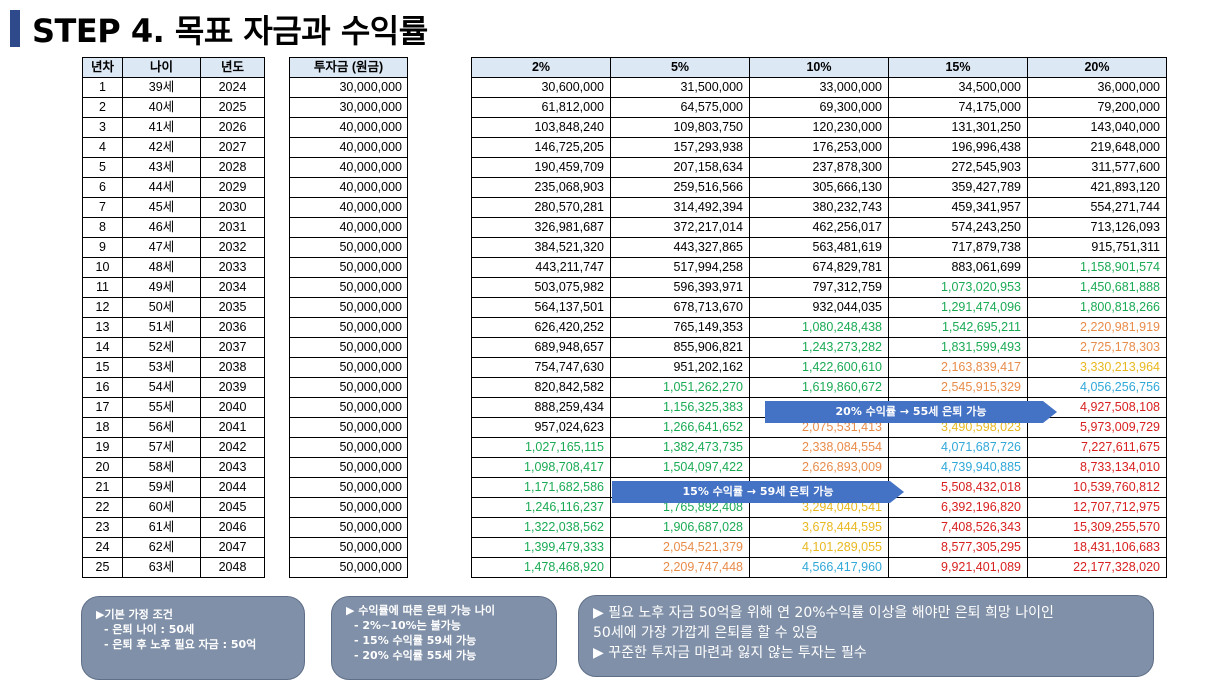  I want to click on return-5-cell: 2,054,521,379, so click(680, 547).